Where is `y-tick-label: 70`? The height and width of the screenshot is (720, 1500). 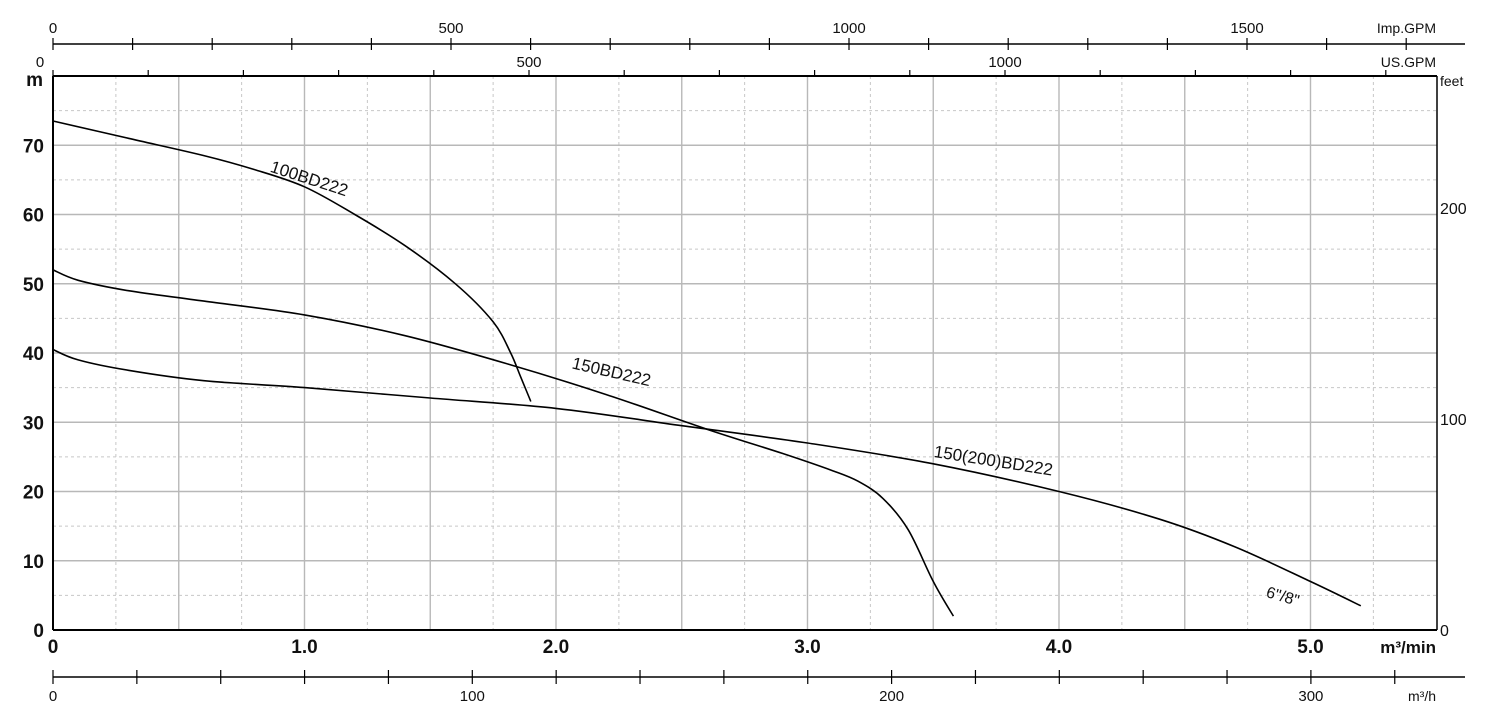 y-tick-label: 70 is located at coordinates (33, 146).